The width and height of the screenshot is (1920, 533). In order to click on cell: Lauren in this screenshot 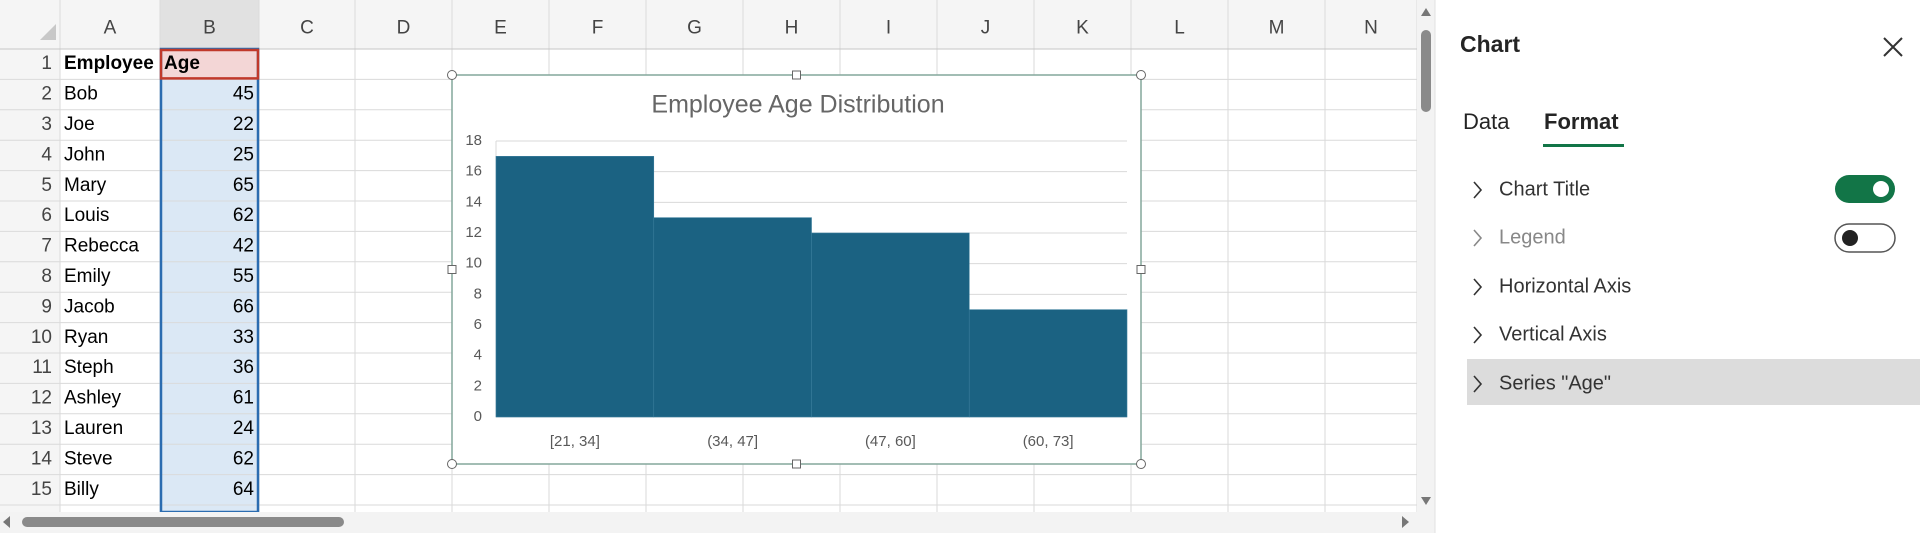, I will do `click(93, 428)`.